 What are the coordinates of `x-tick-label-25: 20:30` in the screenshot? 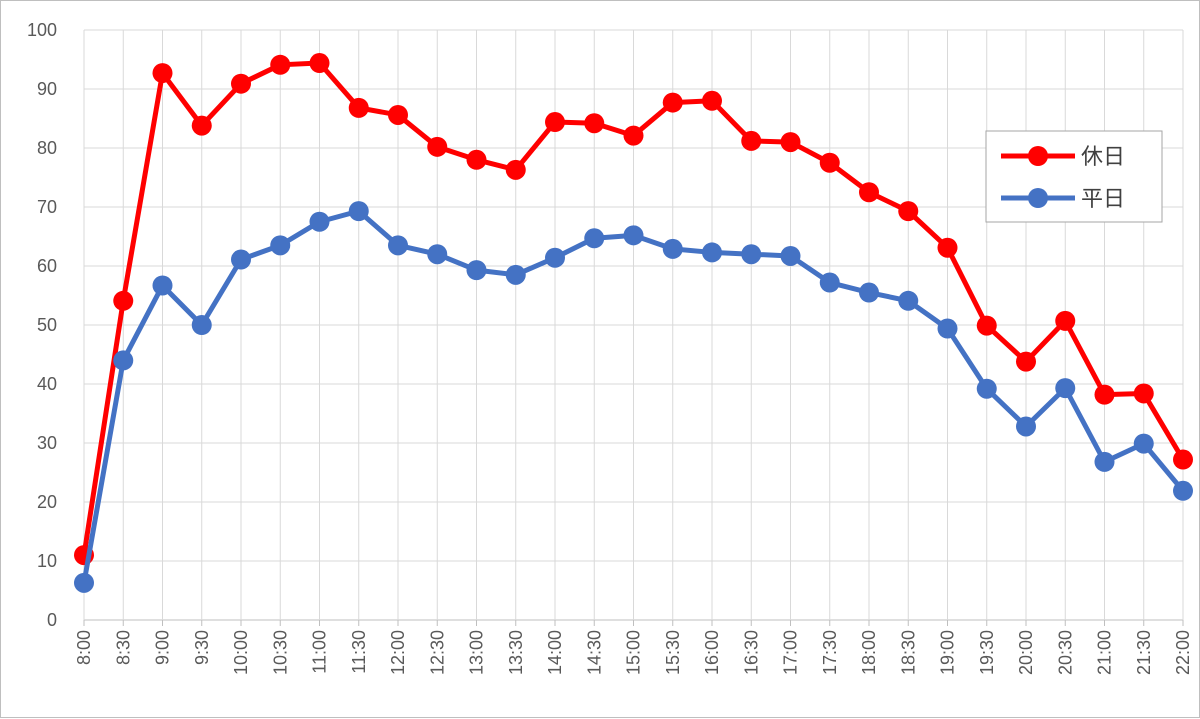 It's located at (1065, 652).